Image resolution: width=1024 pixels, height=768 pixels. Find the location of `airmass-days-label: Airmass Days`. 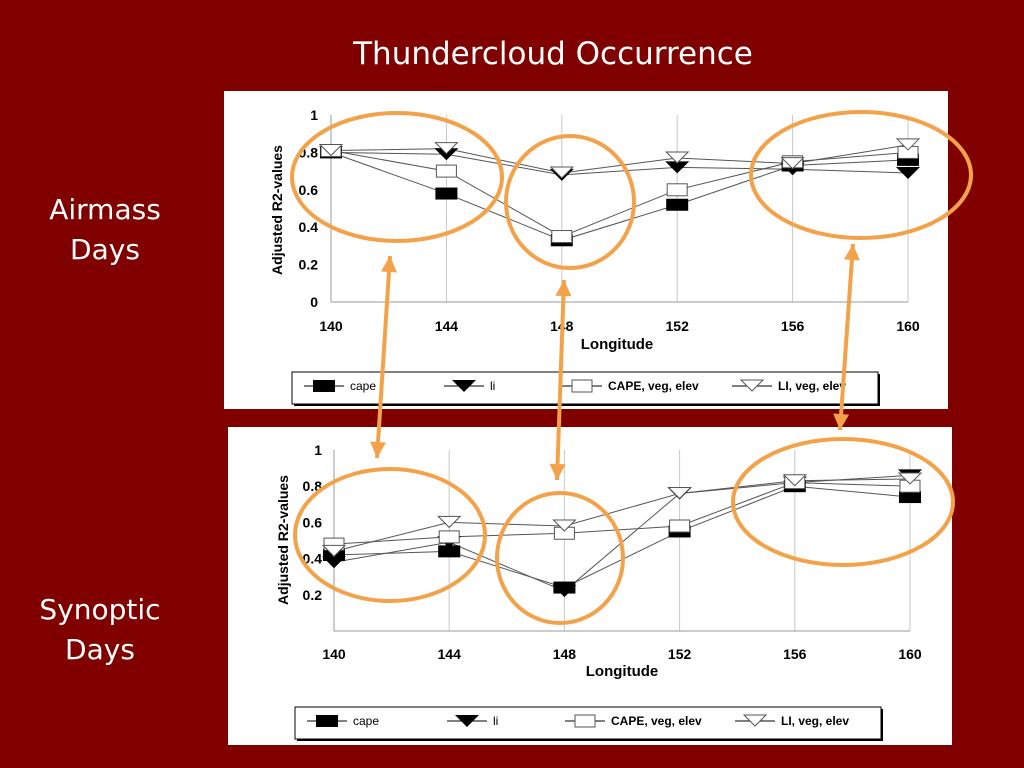

airmass-days-label: Airmass Days is located at coordinates (105, 230).